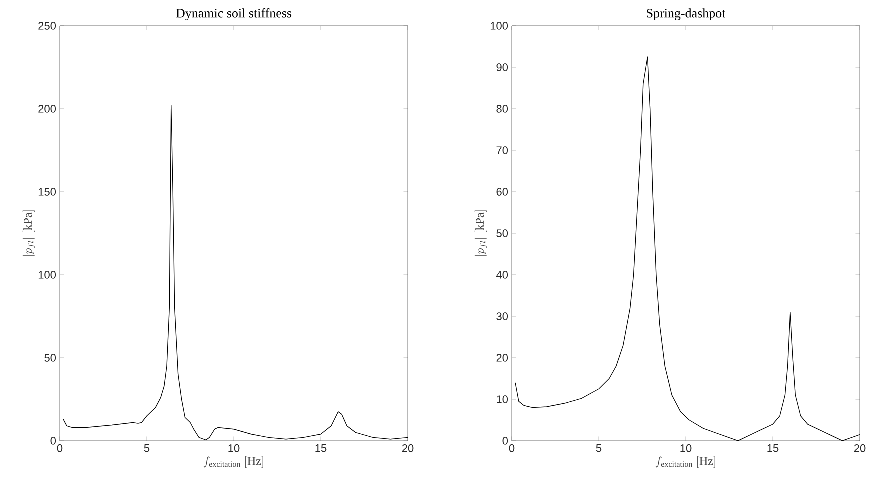  What do you see at coordinates (502, 316) in the screenshot?
I see `y-tick-label: 30` at bounding box center [502, 316].